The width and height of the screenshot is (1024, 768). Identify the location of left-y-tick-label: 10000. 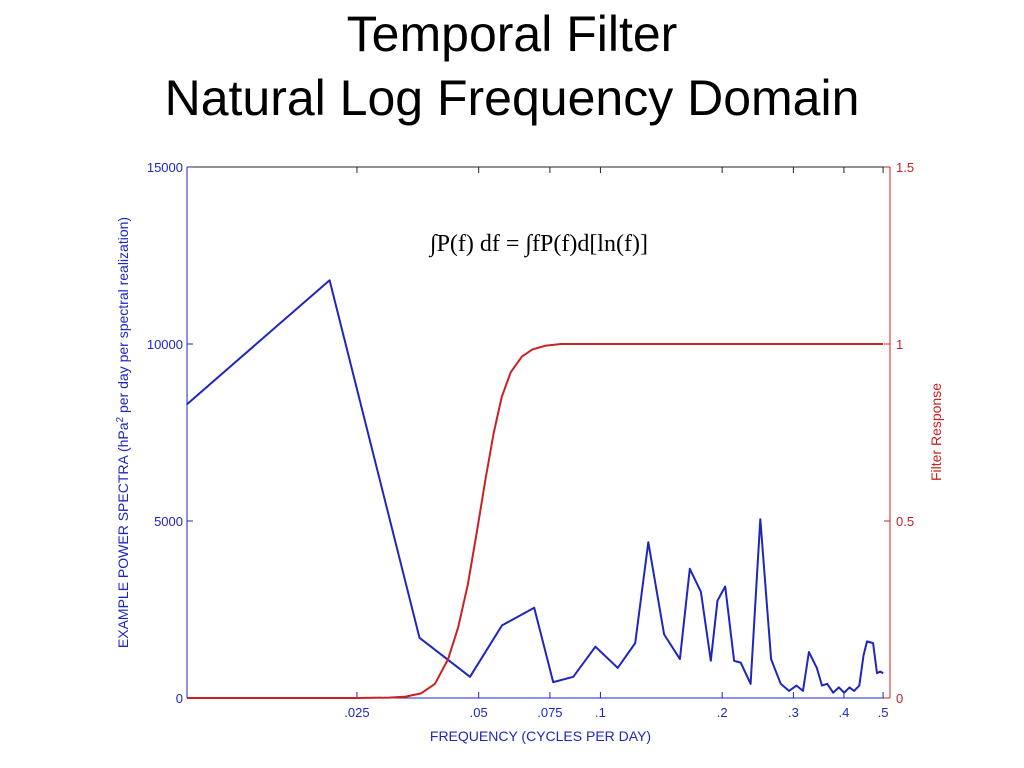
(165, 344).